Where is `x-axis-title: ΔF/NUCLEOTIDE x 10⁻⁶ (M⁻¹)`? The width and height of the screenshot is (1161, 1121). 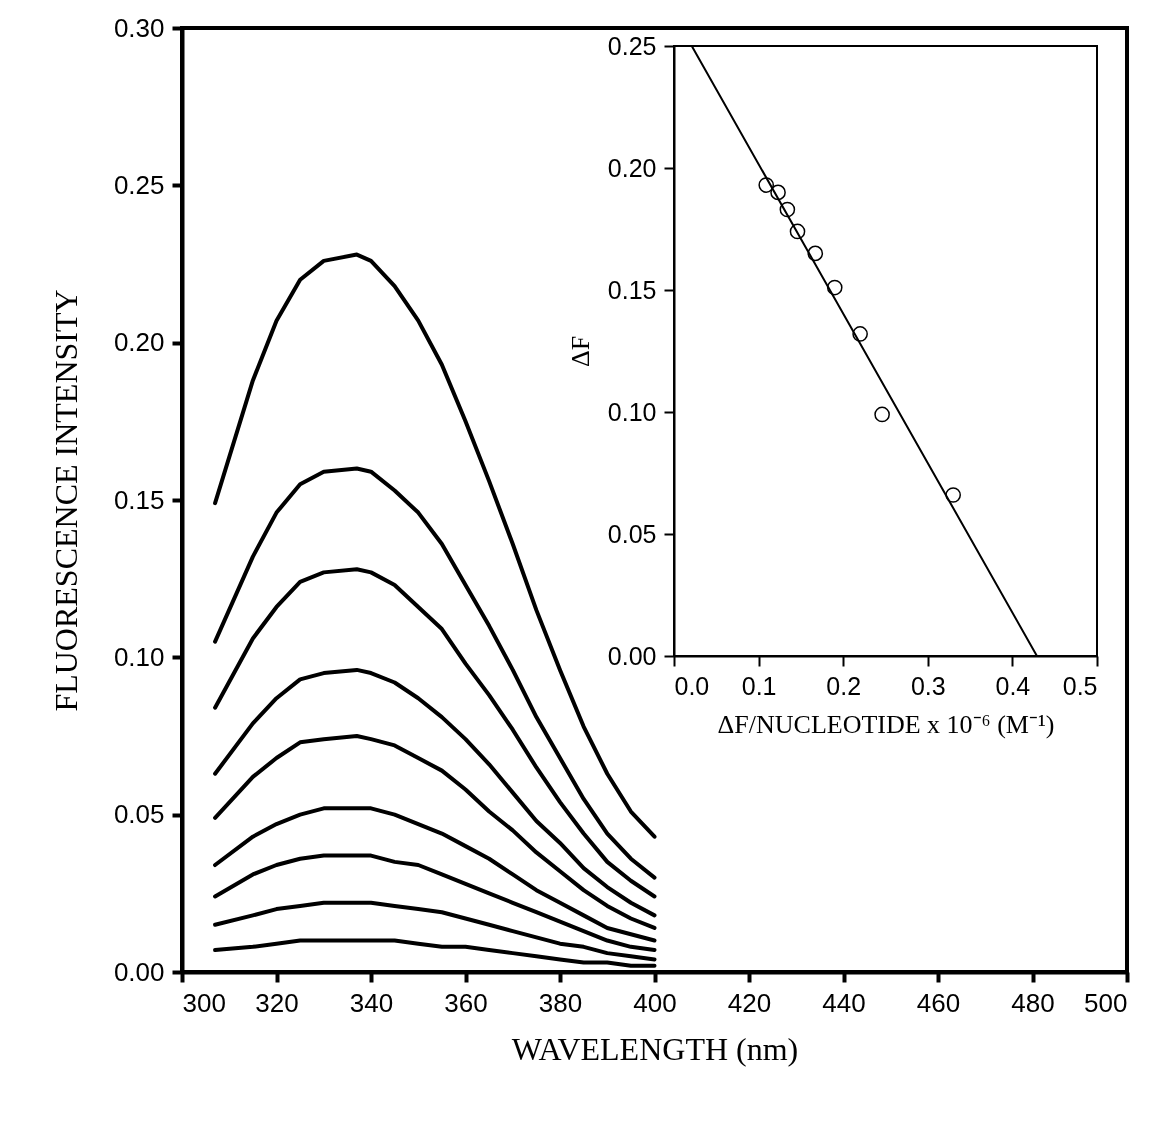 x-axis-title: ΔF/NUCLEOTIDE x 10⁻⁶ (M⁻¹) is located at coordinates (886, 724).